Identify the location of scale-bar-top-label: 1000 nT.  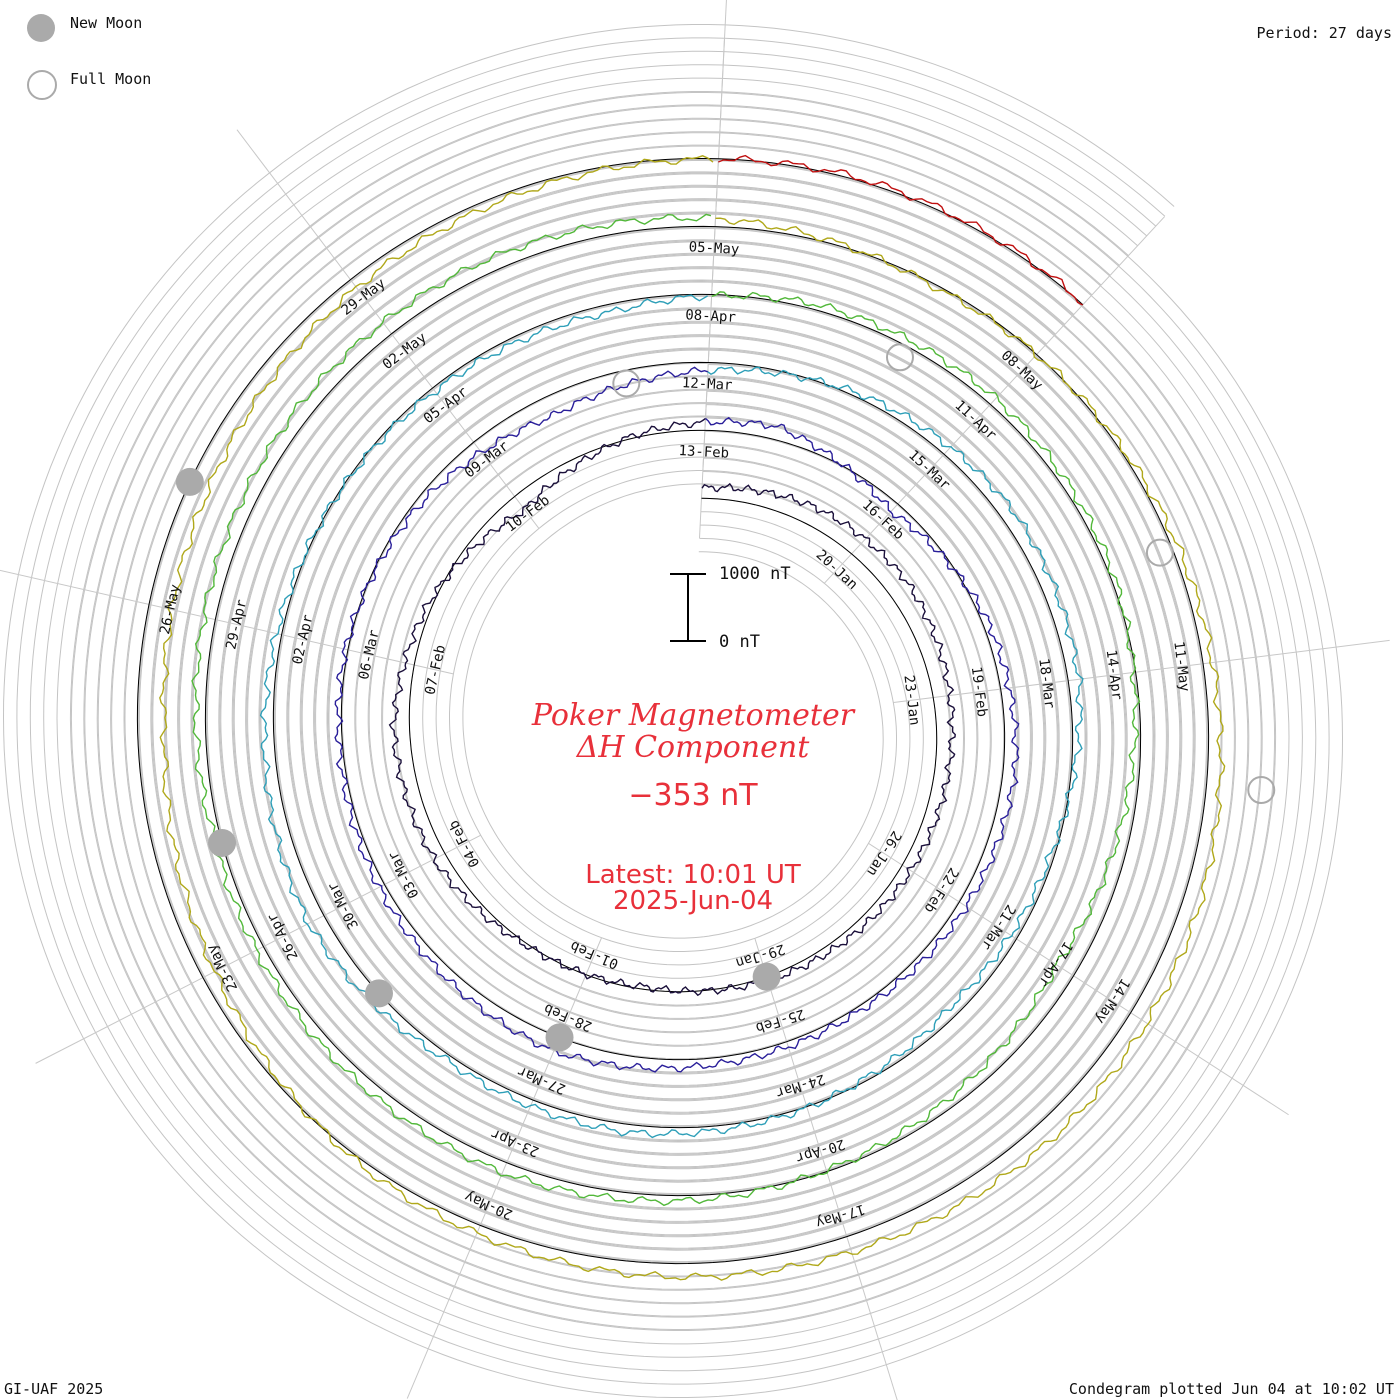
(755, 574).